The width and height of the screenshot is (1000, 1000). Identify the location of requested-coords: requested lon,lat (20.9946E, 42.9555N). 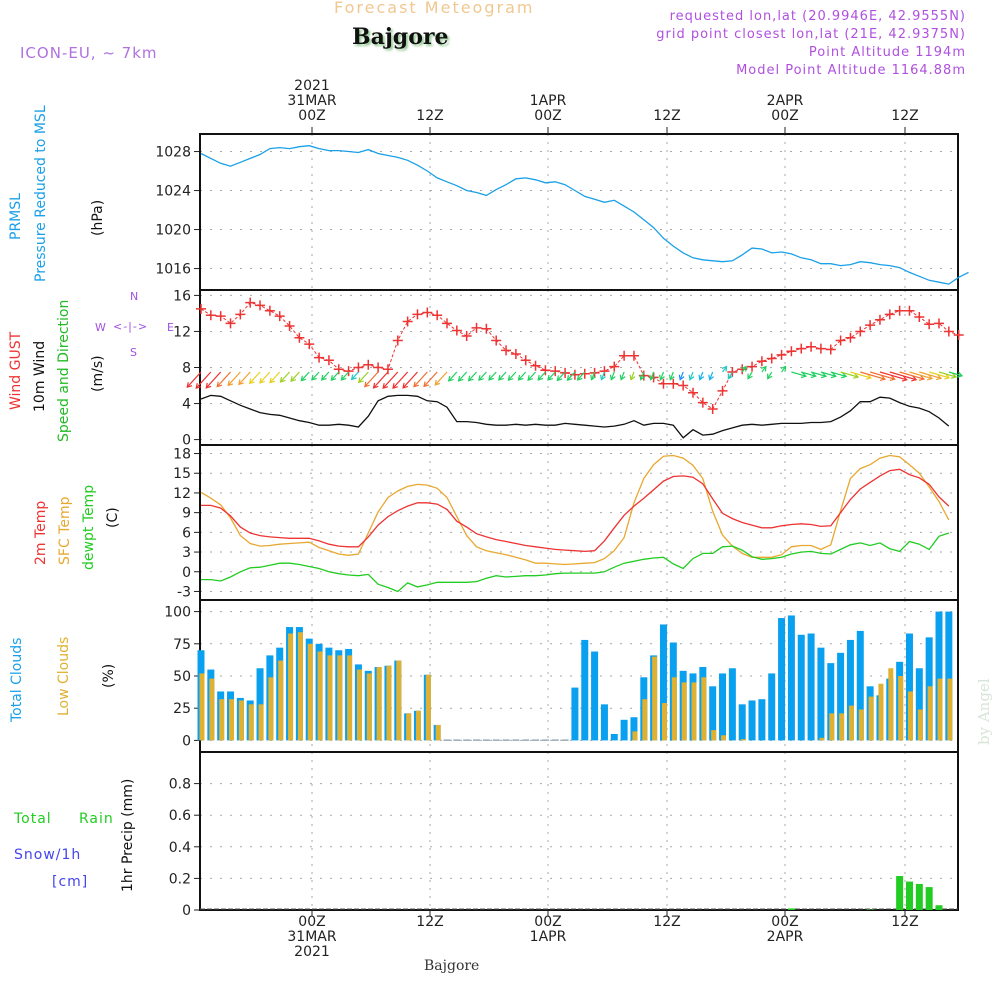
(817, 16).